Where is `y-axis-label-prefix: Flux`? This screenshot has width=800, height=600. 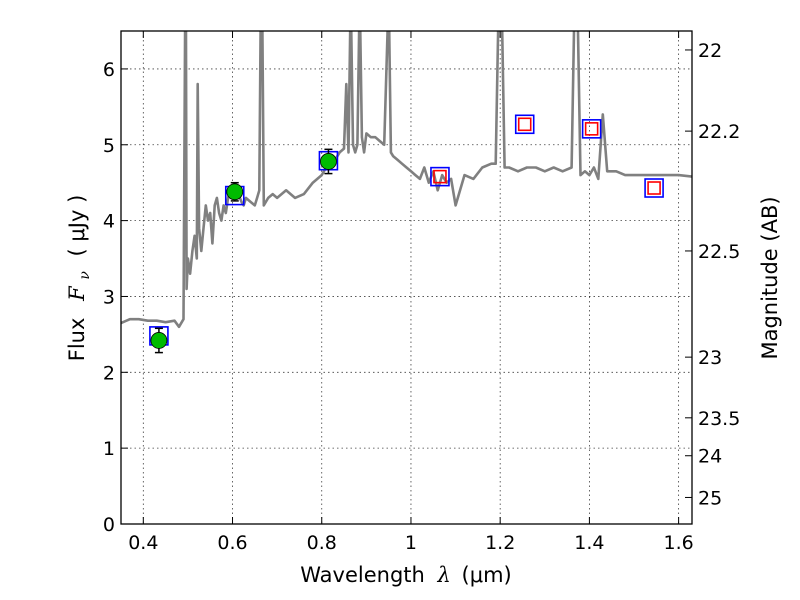 y-axis-label-prefix: Flux is located at coordinates (77, 340).